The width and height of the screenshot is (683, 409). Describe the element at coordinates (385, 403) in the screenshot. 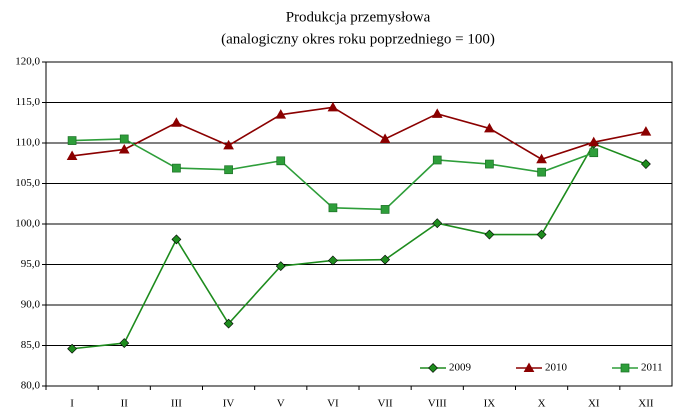

I see `x-tick-label: VII` at that location.